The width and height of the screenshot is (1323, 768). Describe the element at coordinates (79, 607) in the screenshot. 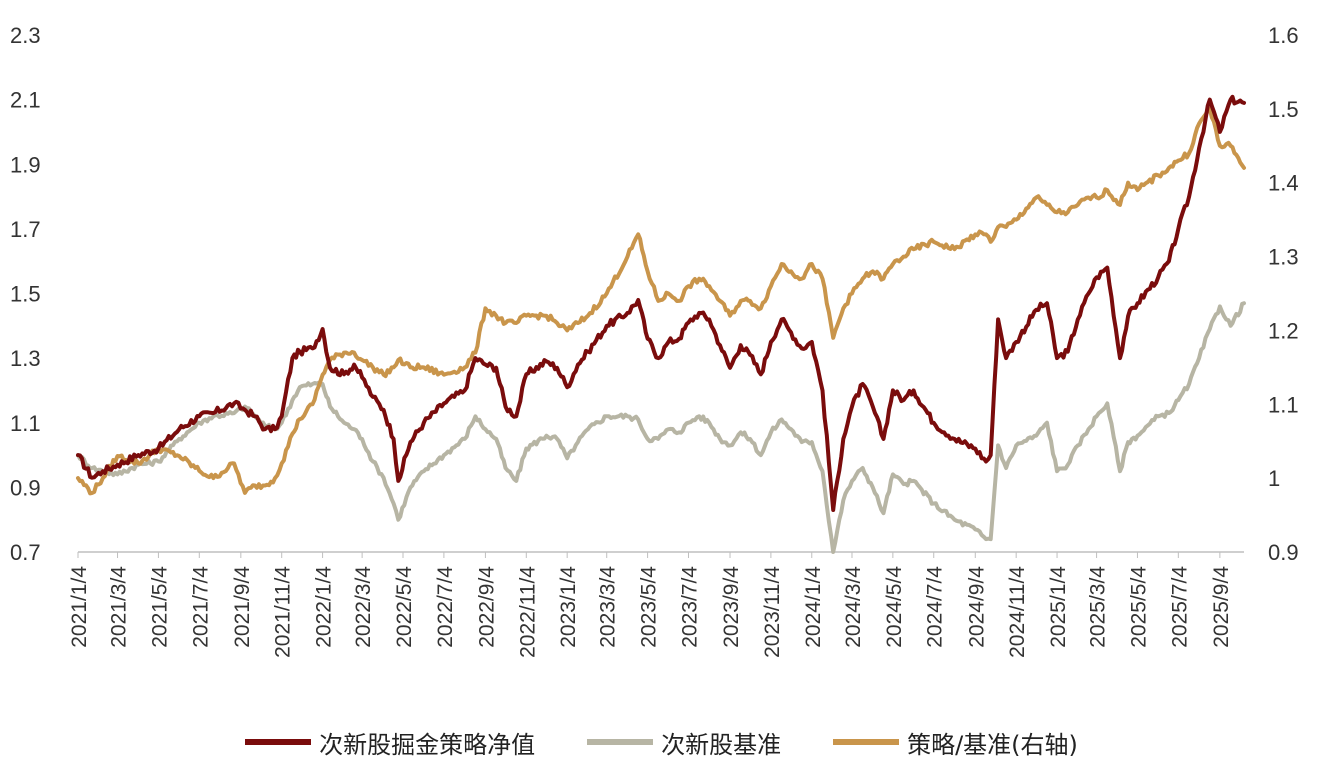

I see `x-tick-label: 2021/1/4` at that location.